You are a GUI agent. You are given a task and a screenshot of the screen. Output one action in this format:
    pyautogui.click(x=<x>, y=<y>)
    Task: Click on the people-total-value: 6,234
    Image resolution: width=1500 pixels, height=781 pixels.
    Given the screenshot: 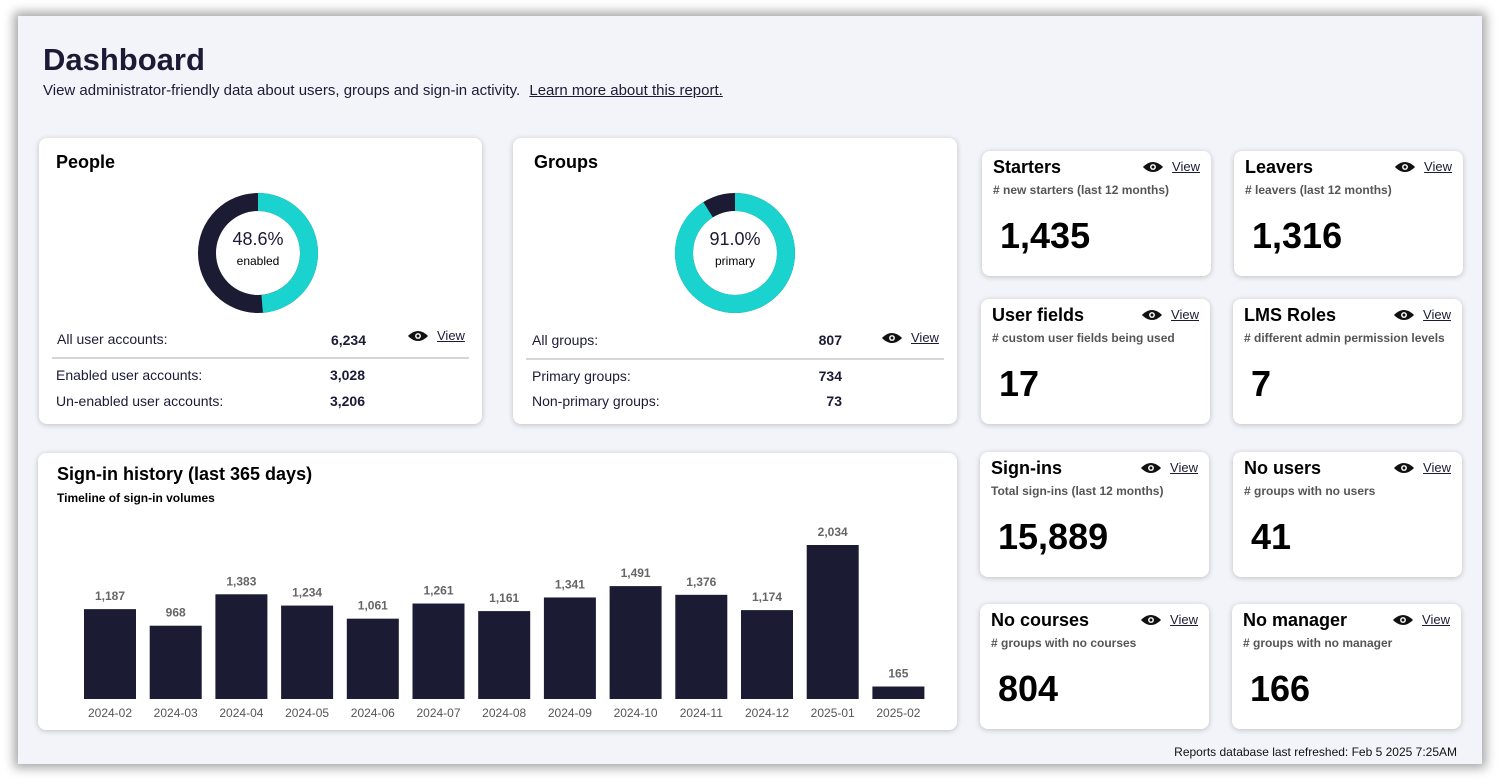 What is the action you would take?
    pyautogui.click(x=348, y=340)
    